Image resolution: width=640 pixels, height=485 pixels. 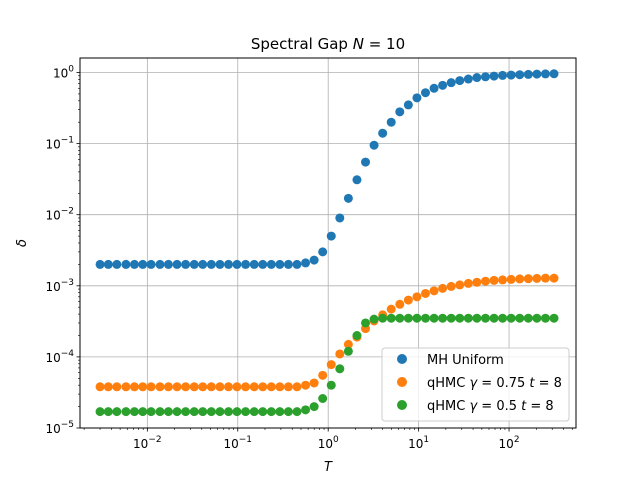 What do you see at coordinates (475, 384) in the screenshot?
I see `legend-box` at bounding box center [475, 384].